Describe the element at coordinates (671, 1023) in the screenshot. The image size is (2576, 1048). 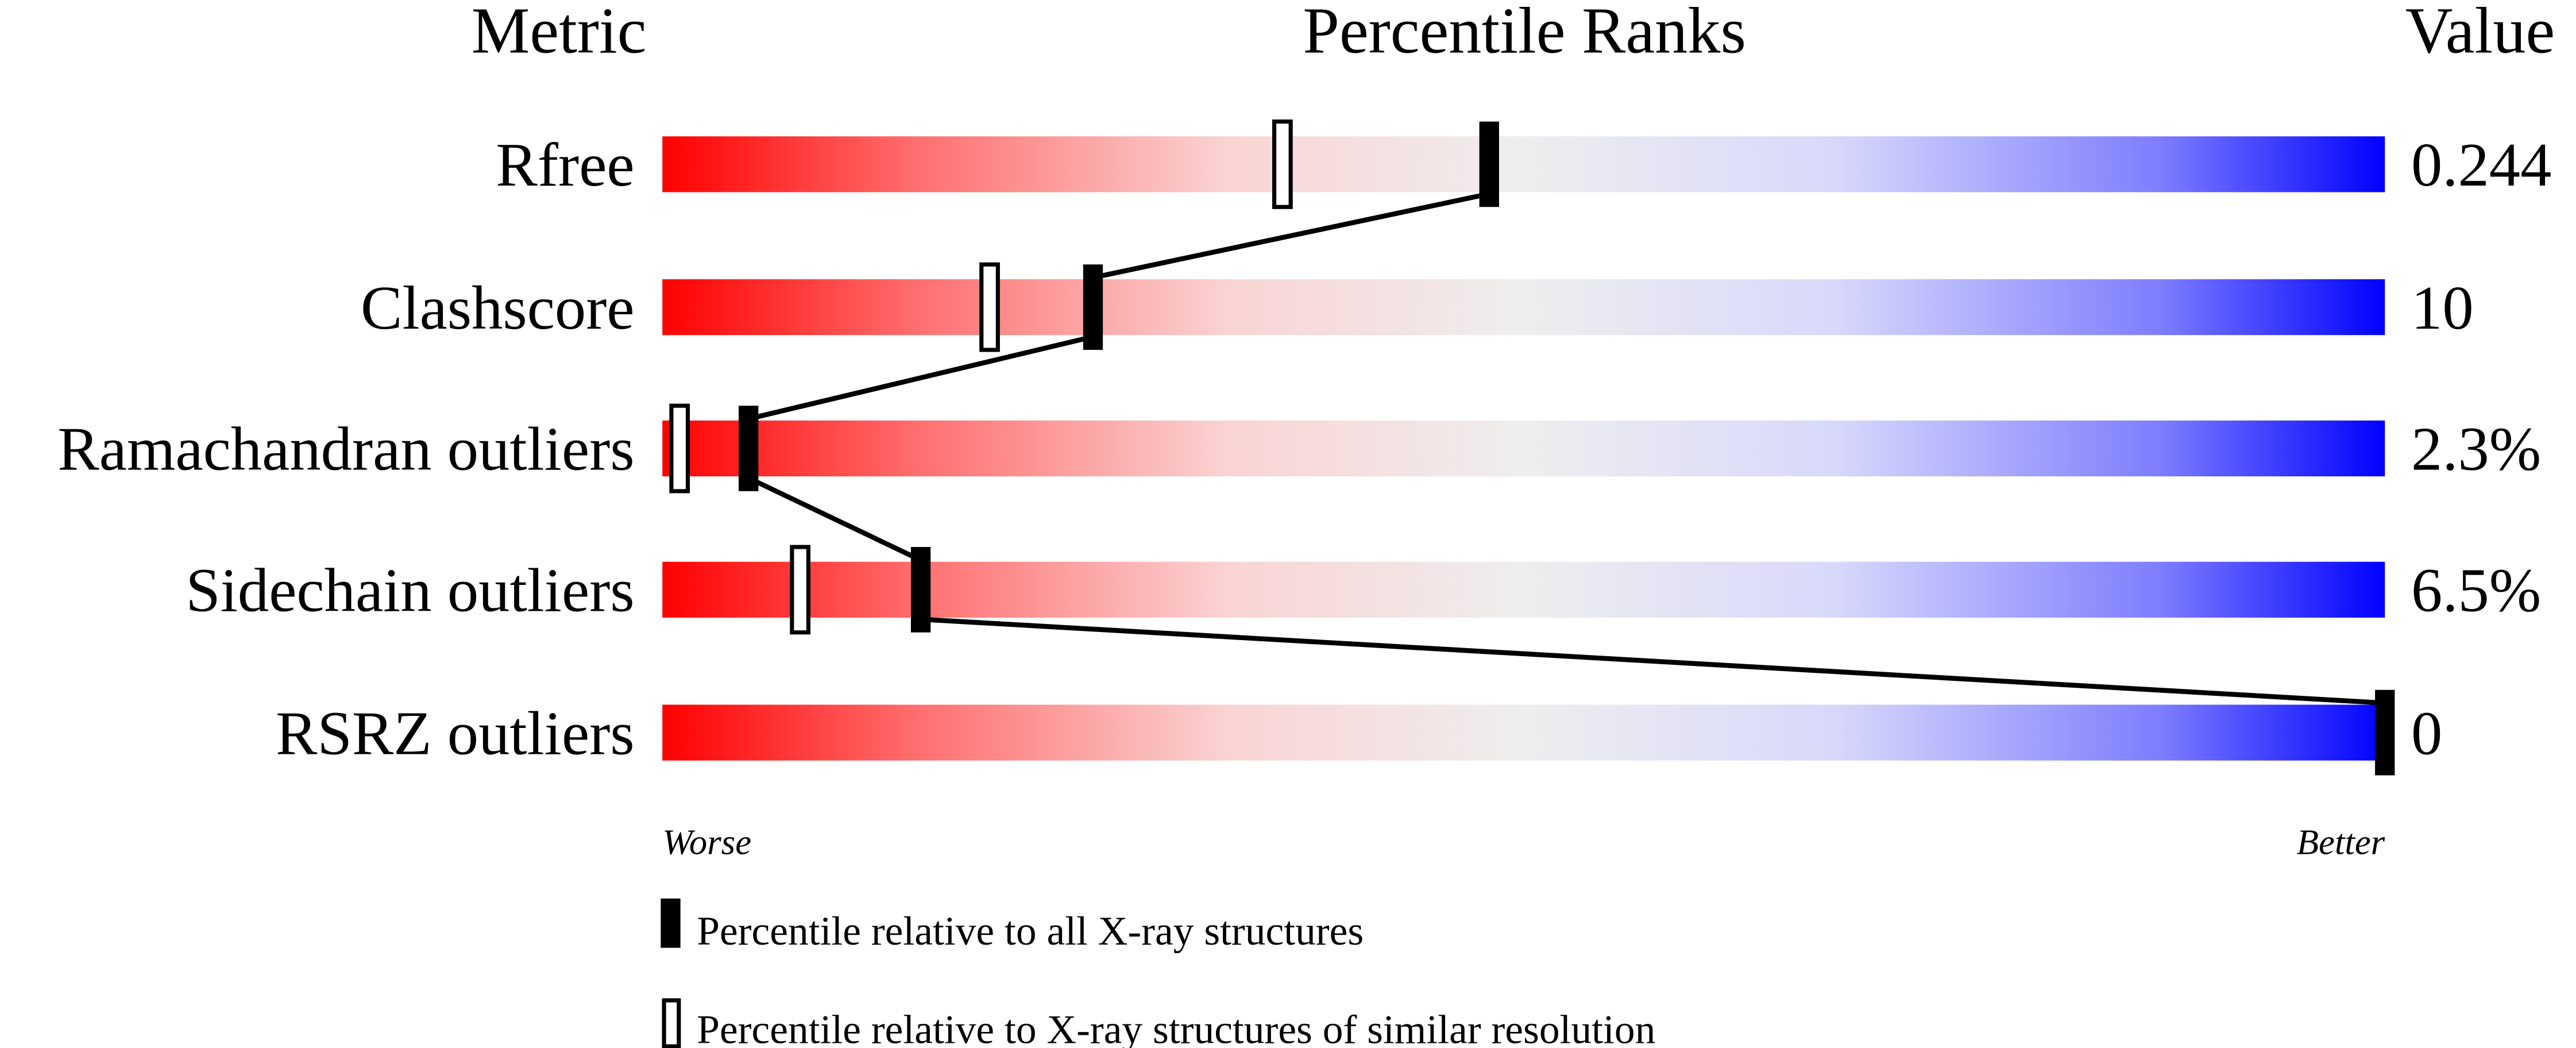
I see `legend-open-marker` at that location.